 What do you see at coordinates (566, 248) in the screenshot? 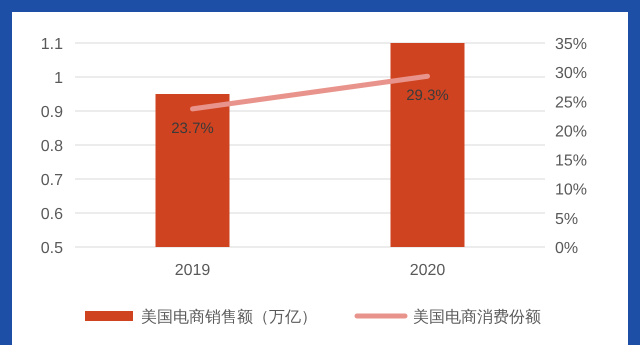
I see `y2-tick-label: 0%` at bounding box center [566, 248].